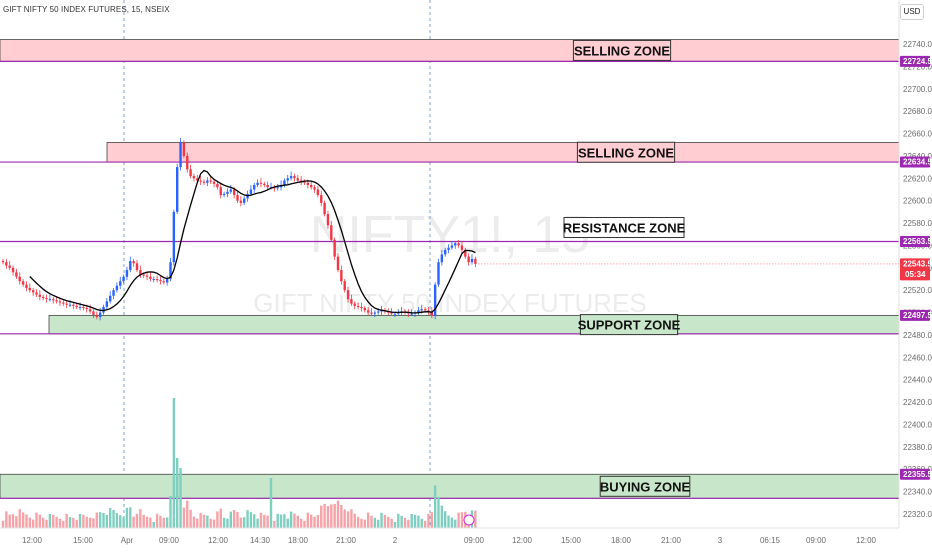 This screenshot has width=932, height=555. I want to click on price-tick-label: 22340.0, so click(917, 492).